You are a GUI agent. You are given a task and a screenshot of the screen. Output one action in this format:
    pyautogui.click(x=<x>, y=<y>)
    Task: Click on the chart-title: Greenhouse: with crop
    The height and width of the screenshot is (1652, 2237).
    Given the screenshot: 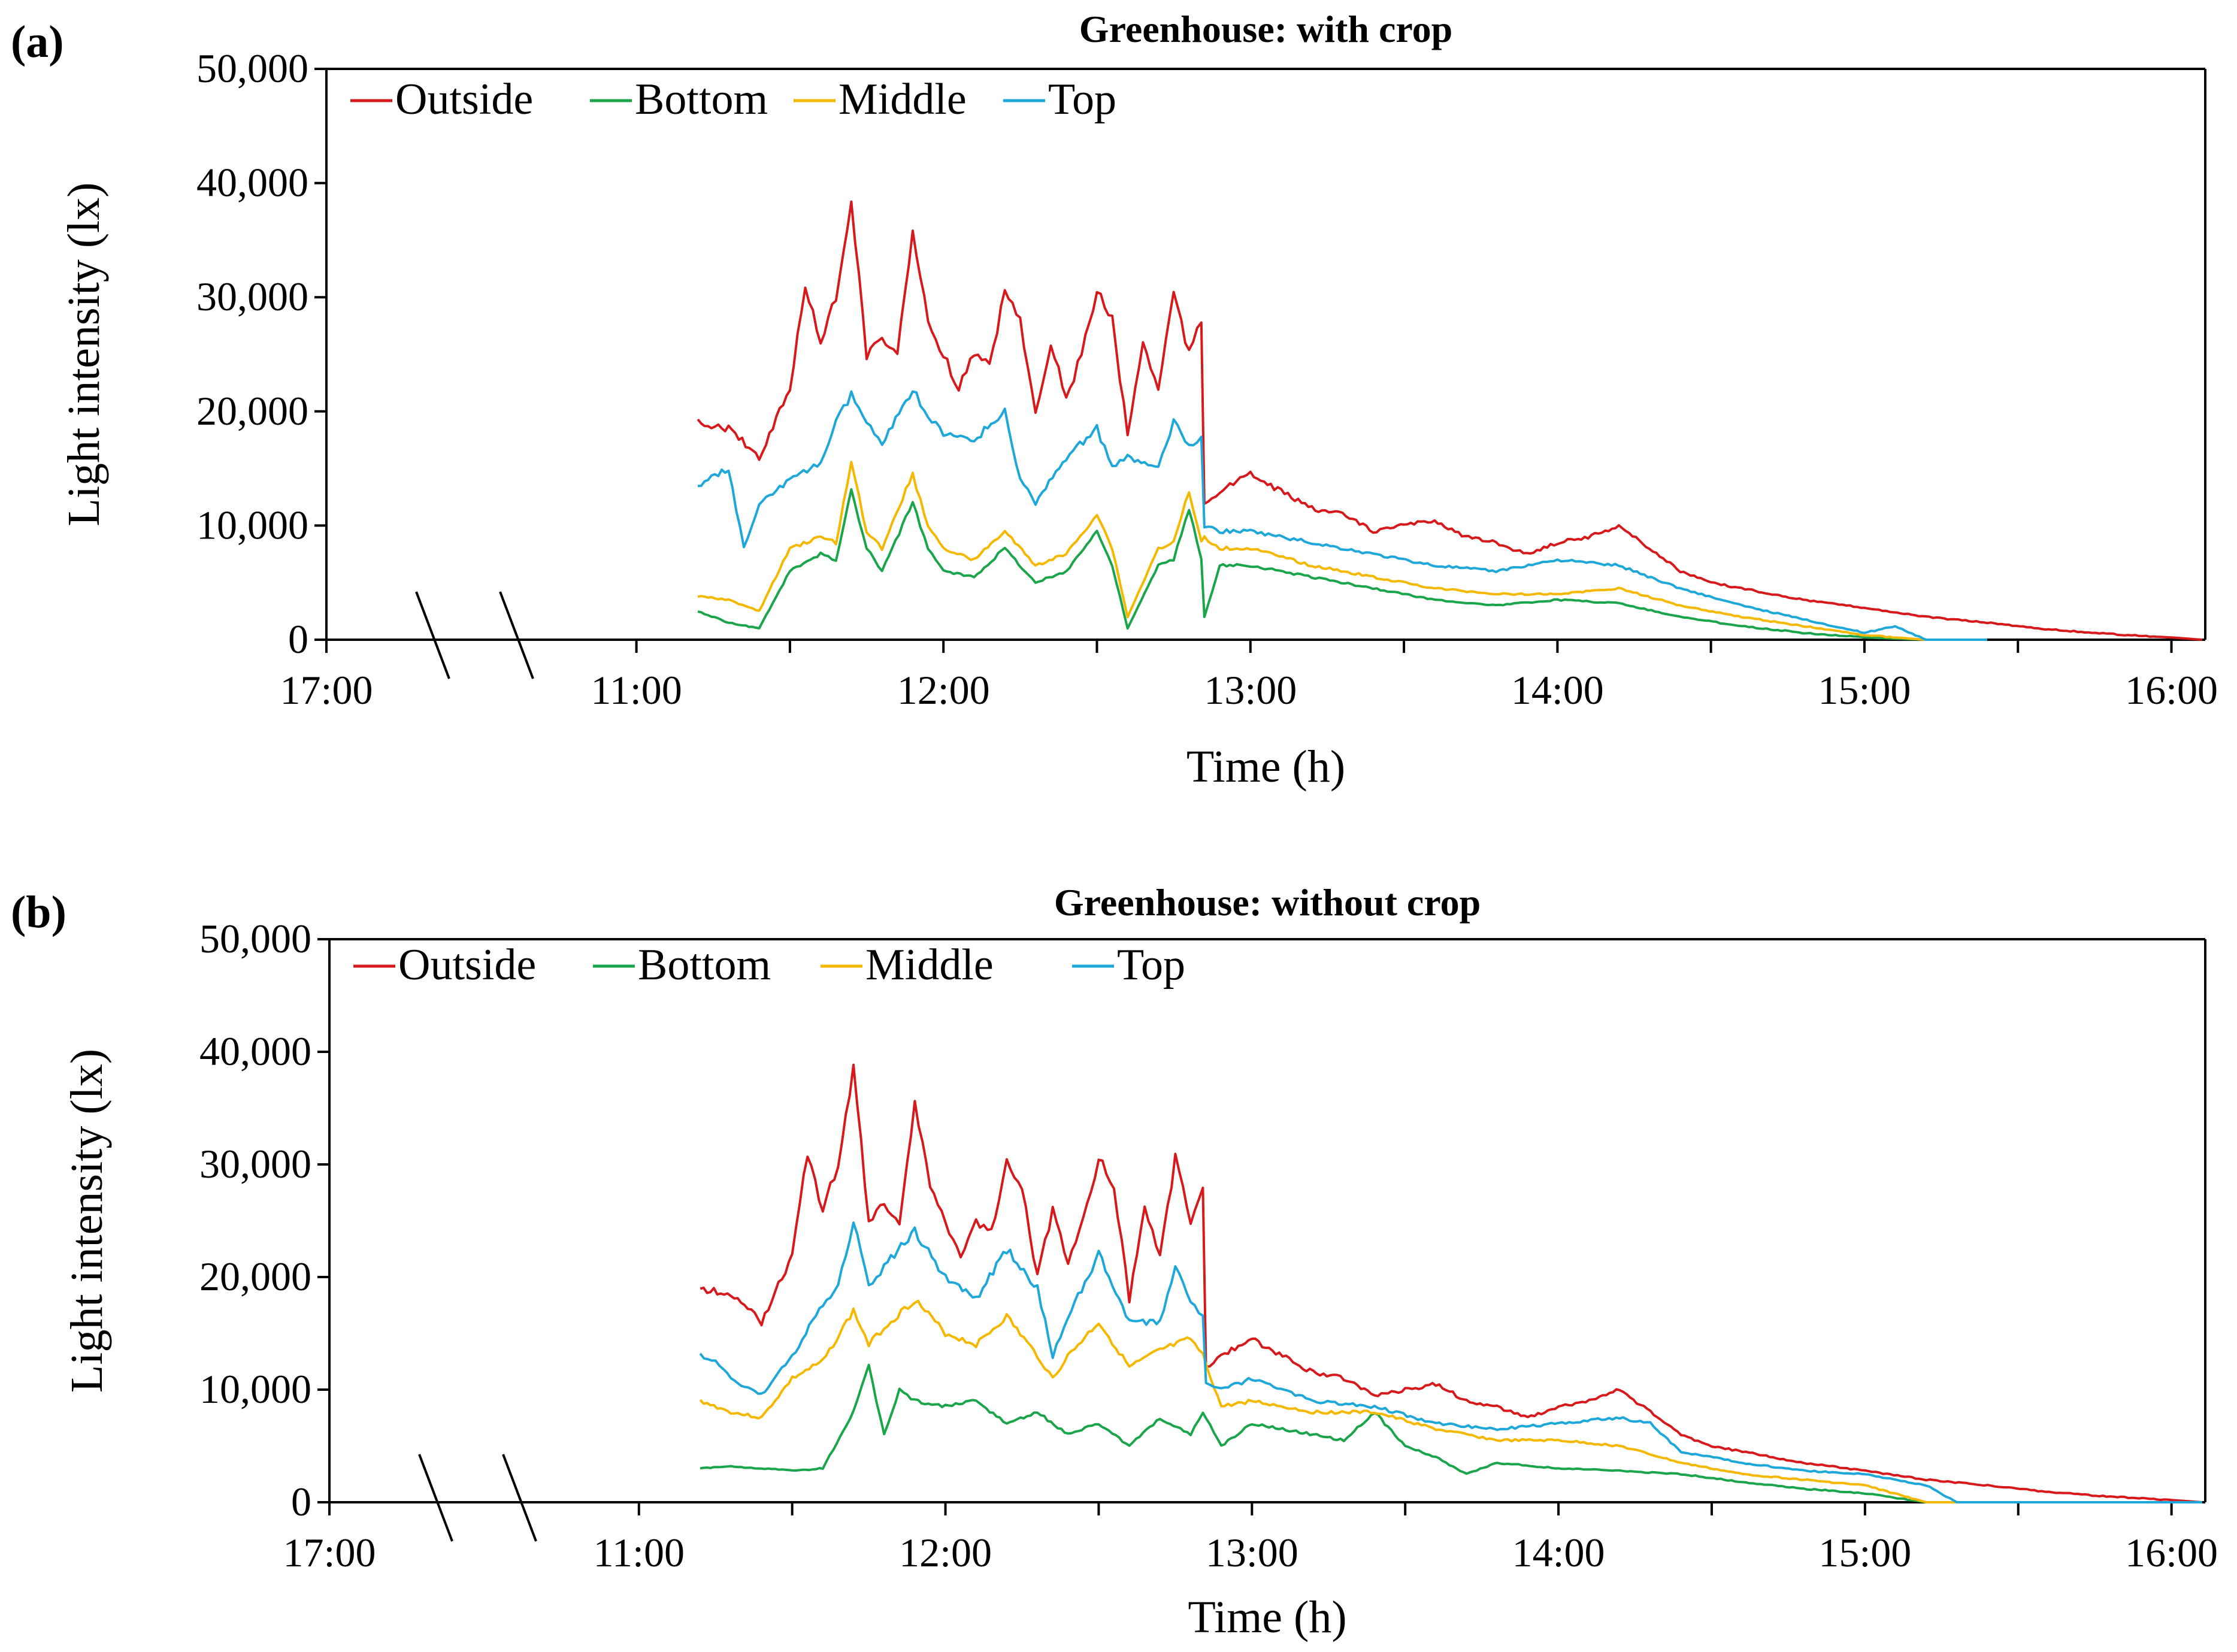 What is the action you would take?
    pyautogui.click(x=1266, y=29)
    